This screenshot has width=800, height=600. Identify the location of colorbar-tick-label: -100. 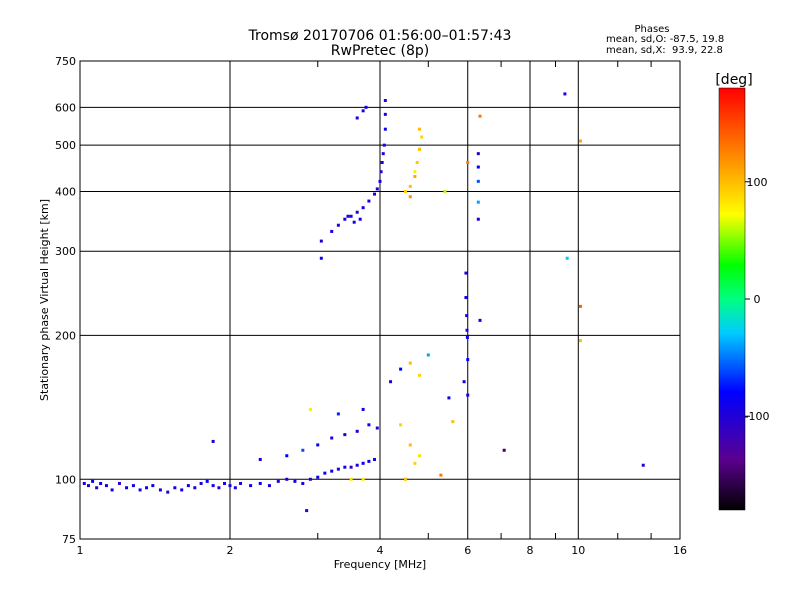
(757, 416).